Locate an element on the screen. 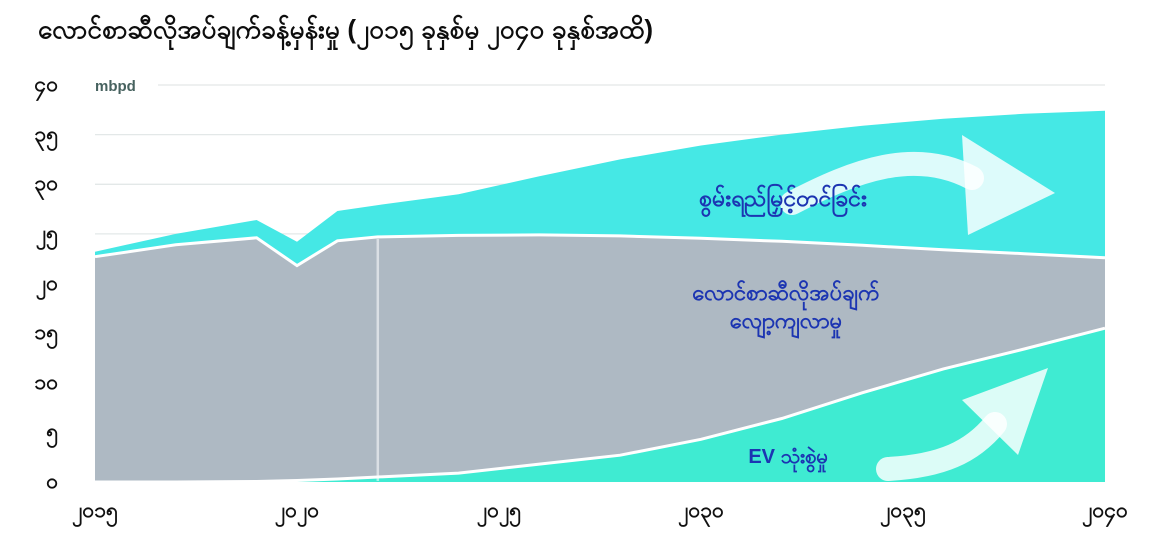  ev-area-label: EV သုံးစွဲမှု is located at coordinates (788, 457).